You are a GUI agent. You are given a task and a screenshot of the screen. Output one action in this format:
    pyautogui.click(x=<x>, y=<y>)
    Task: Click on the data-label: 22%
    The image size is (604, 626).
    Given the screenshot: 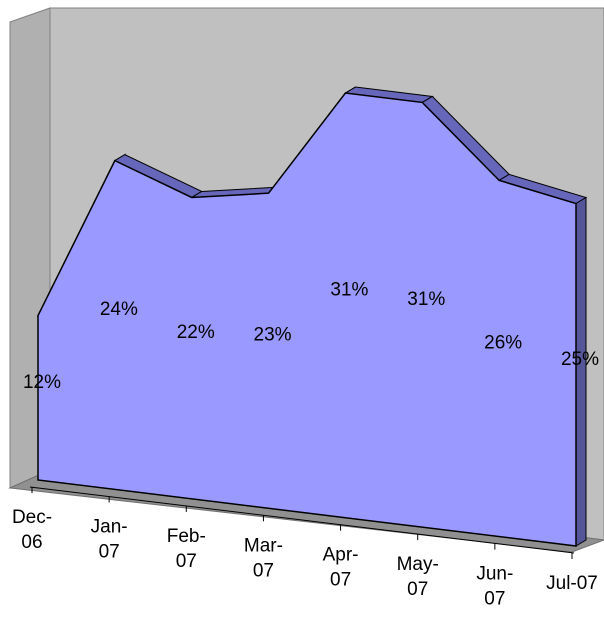 What is the action you would take?
    pyautogui.click(x=196, y=332)
    